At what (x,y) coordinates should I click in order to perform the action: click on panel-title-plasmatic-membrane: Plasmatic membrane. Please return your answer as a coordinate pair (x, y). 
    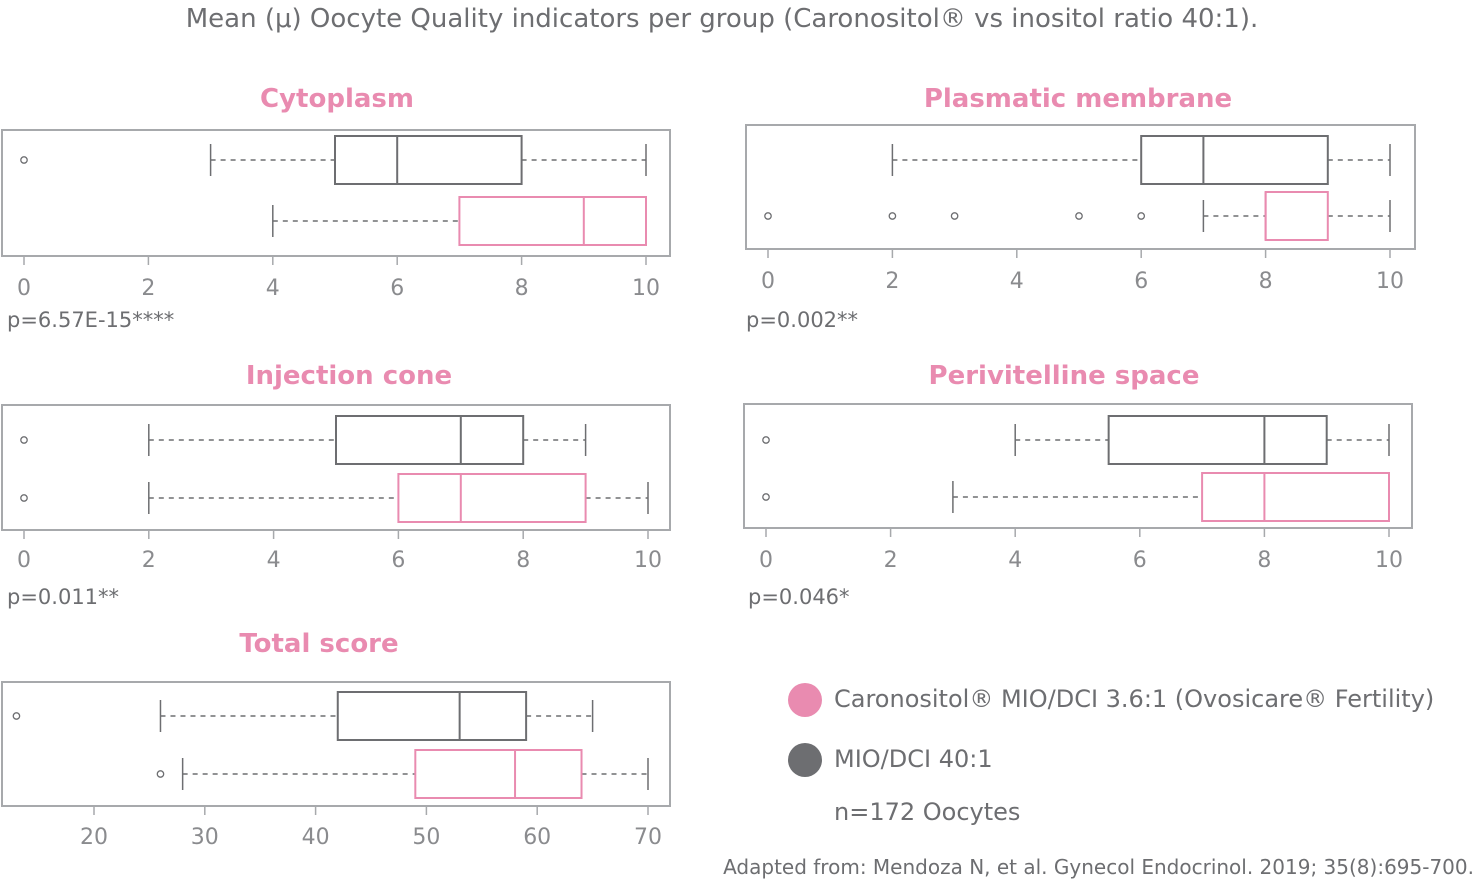
    Looking at the image, I should click on (1078, 99).